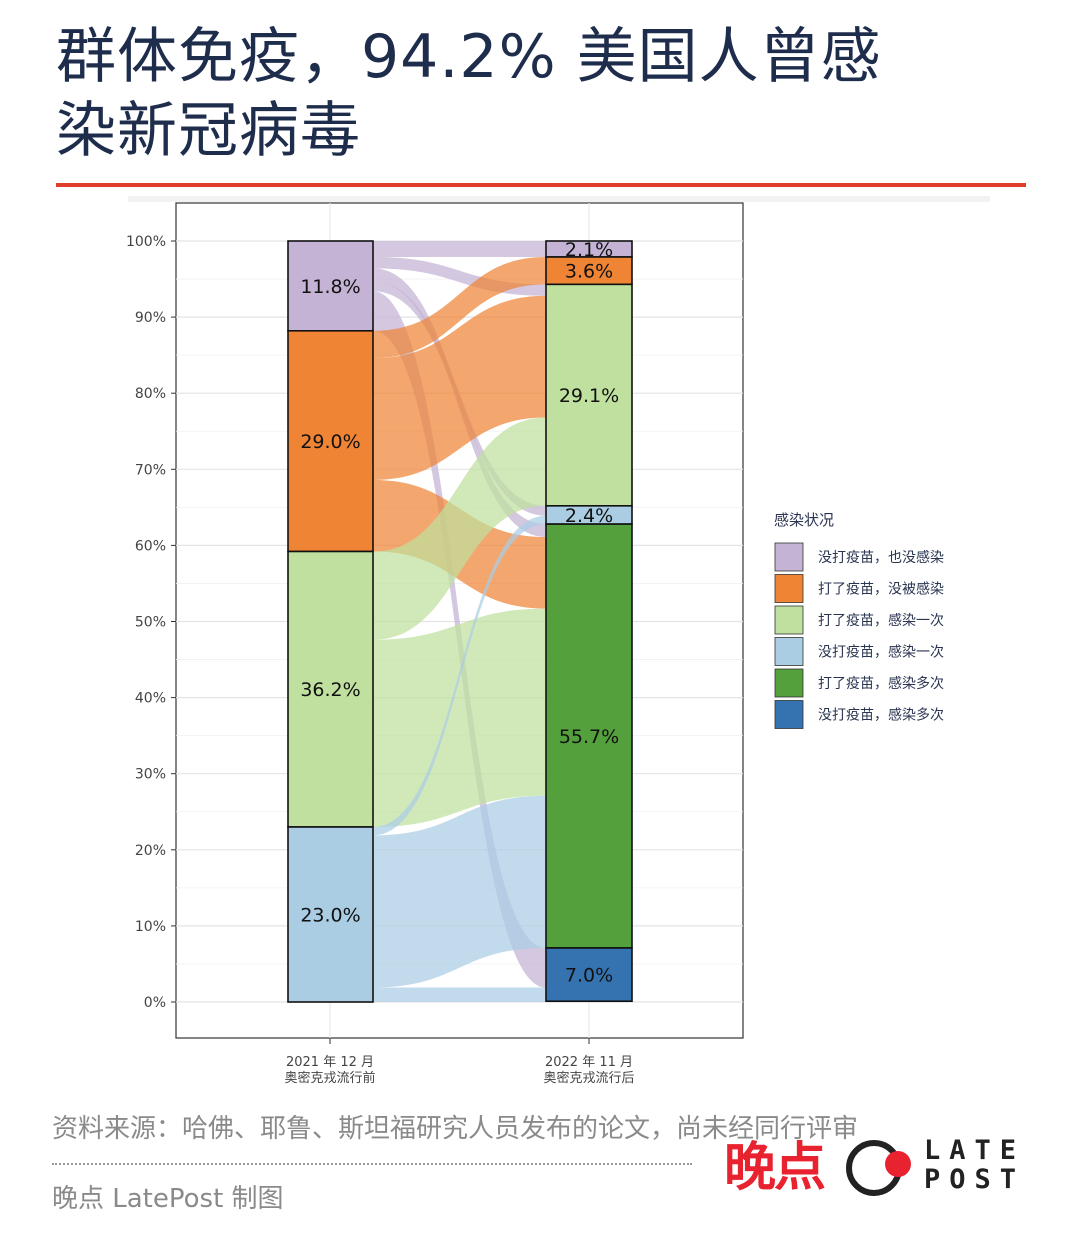 This screenshot has height=1246, width=1080. What do you see at coordinates (329, 1078) in the screenshot?
I see `x-tick-sublabel: 奥密克戎流行前` at bounding box center [329, 1078].